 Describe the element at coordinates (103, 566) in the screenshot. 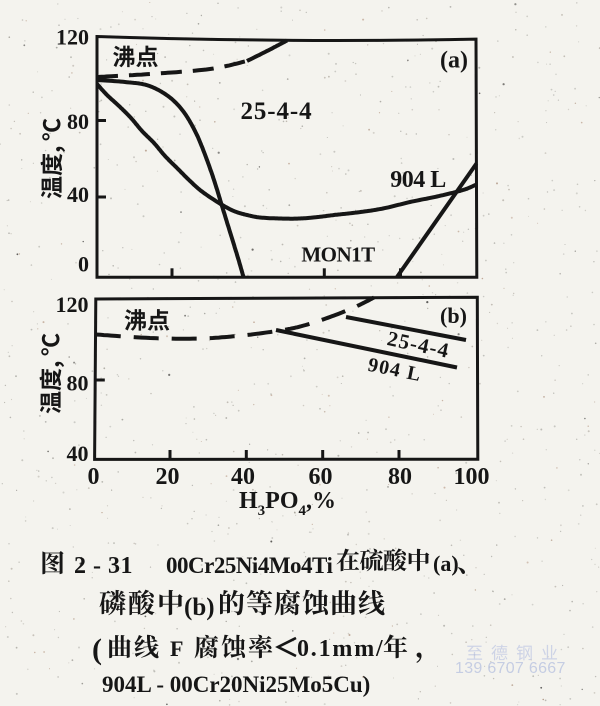

I see `svg-text: 2 - 31` at that location.